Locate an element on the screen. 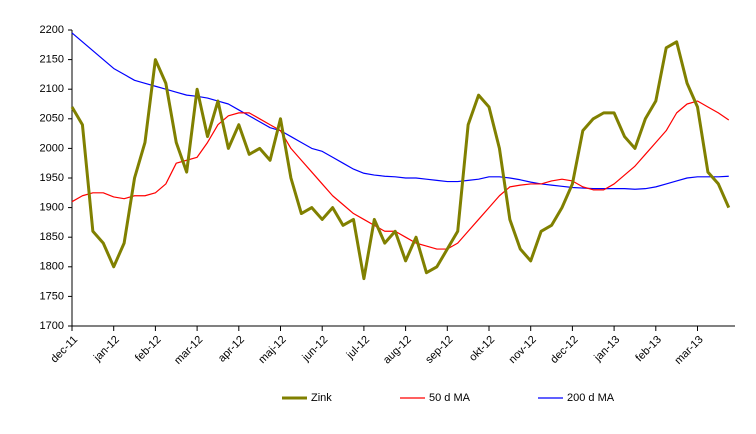 This screenshot has height=434, width=756. y-tick-label: 2050 is located at coordinates (52, 119).